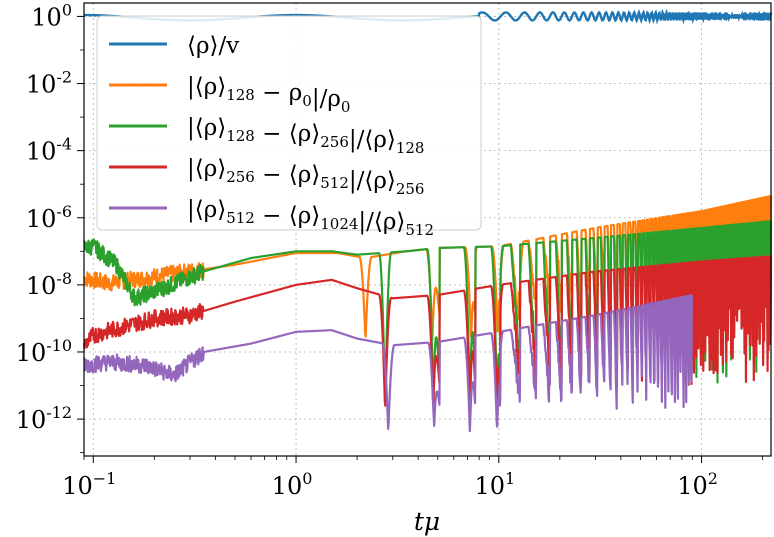 The height and width of the screenshot is (537, 774). I want to click on y-tick-label: 10⁻², so click(49, 83).